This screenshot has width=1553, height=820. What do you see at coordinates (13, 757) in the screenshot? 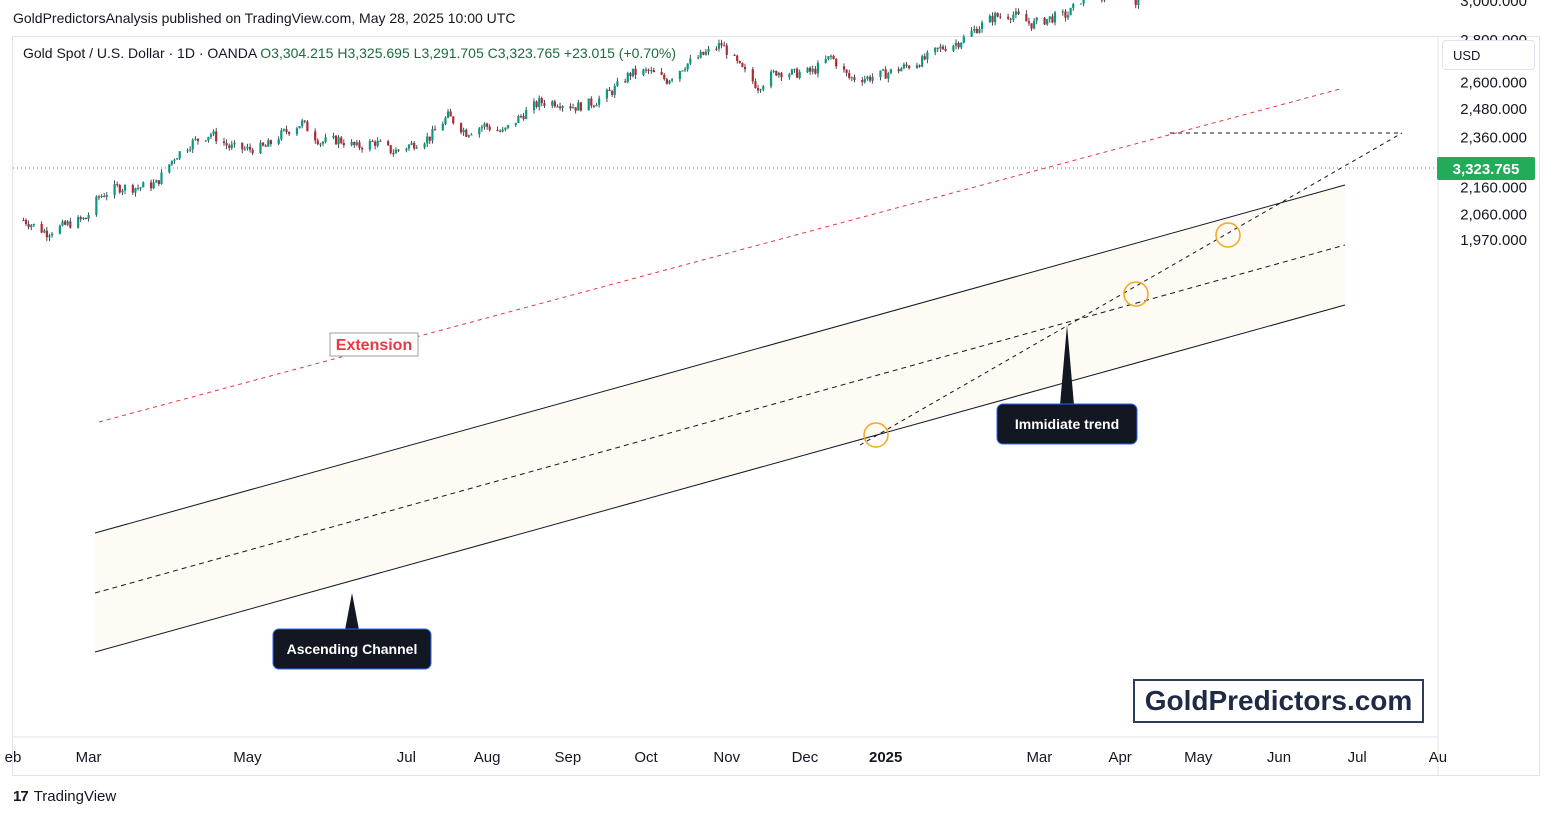
I see `x-tick-label: eb` at bounding box center [13, 757].